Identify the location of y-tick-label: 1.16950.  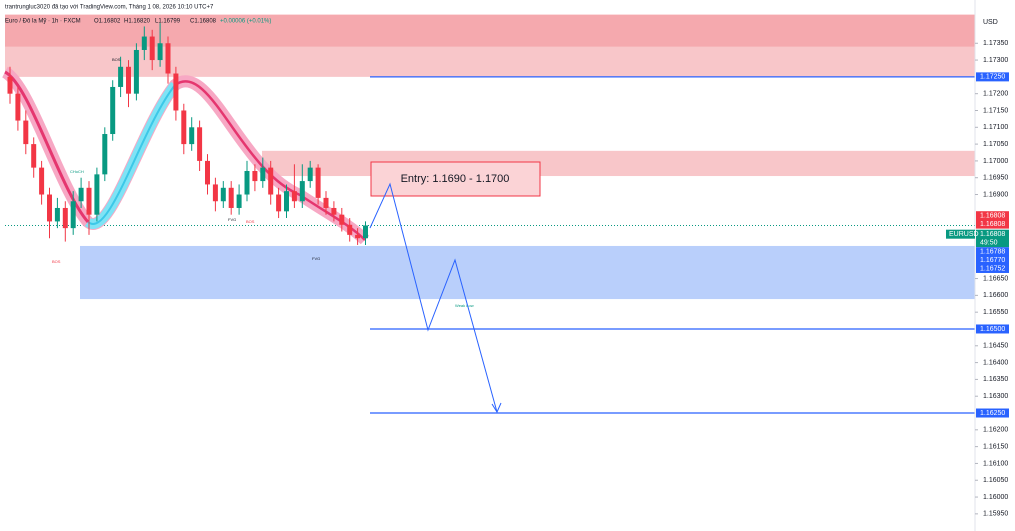
(995, 178).